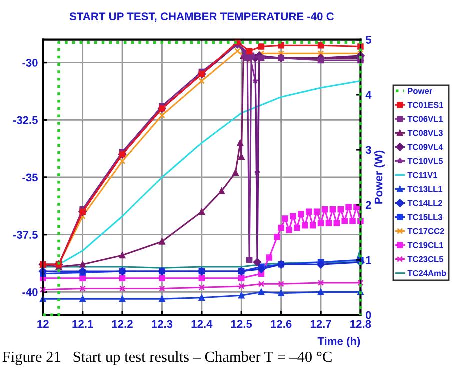  Describe the element at coordinates (321, 324) in the screenshot. I see `x-tick-label: 12.7` at that location.